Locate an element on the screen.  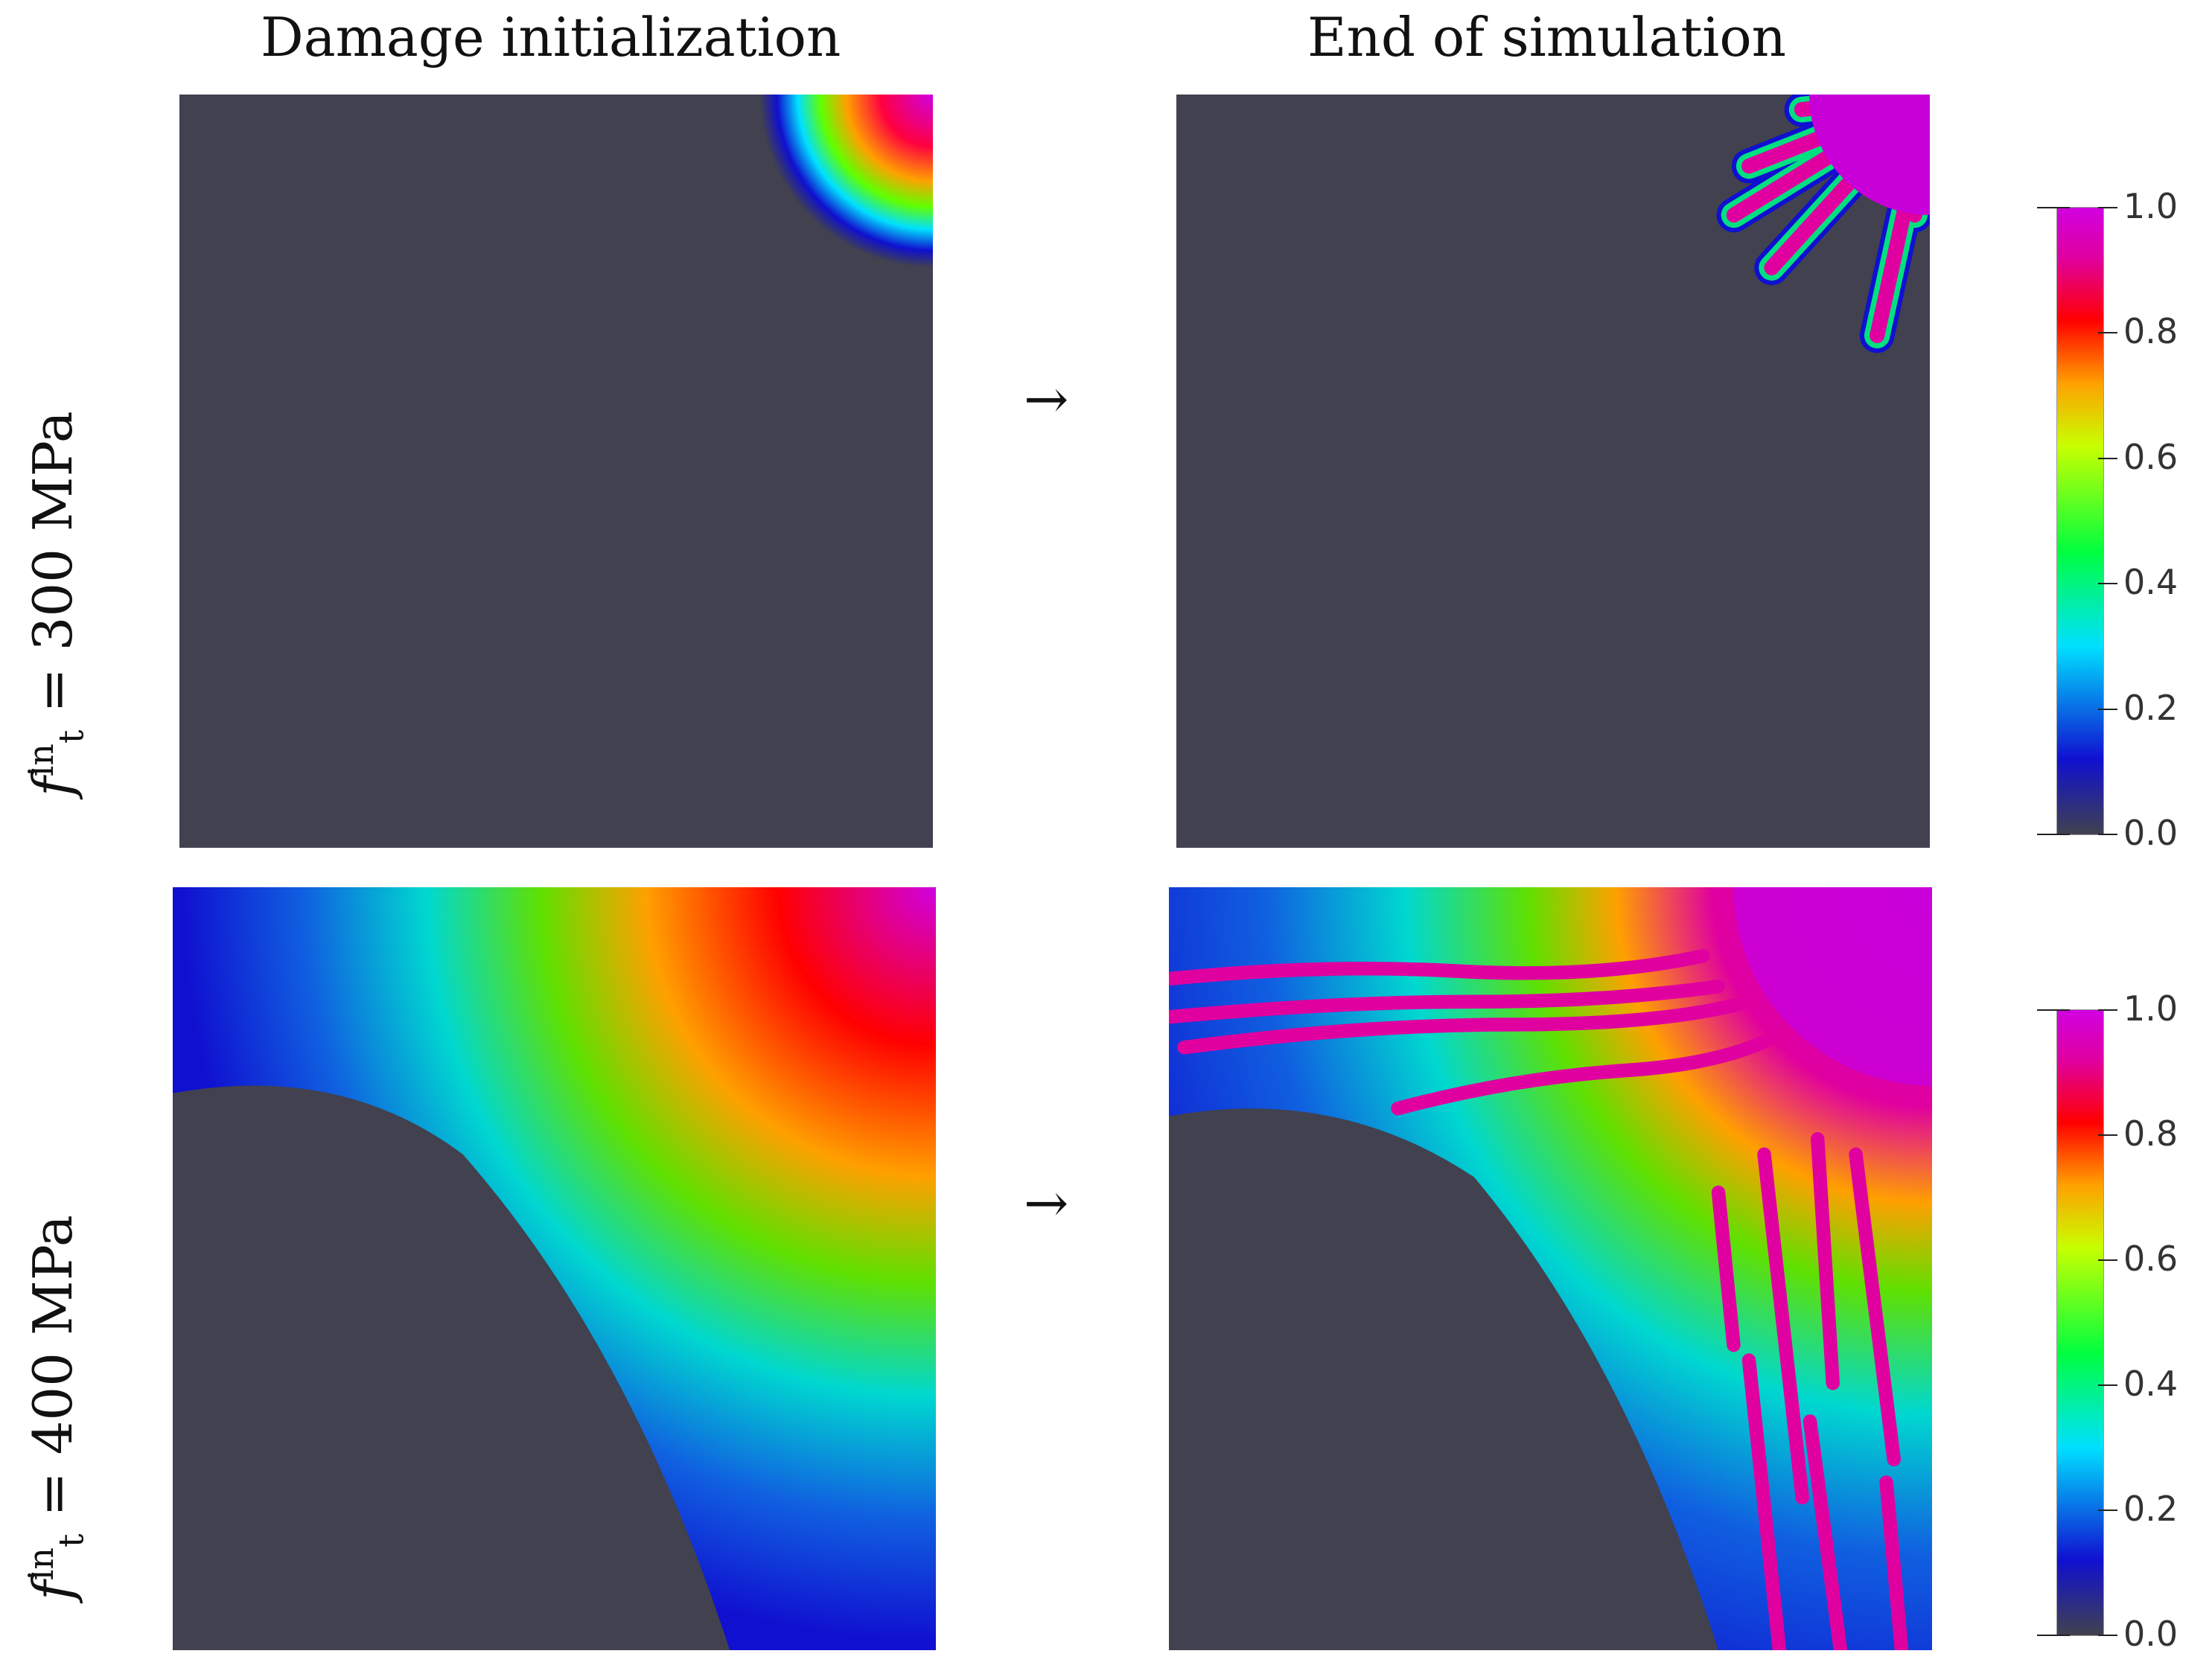
colorbar-1-bottom-tick is located at coordinates (2053, 834).